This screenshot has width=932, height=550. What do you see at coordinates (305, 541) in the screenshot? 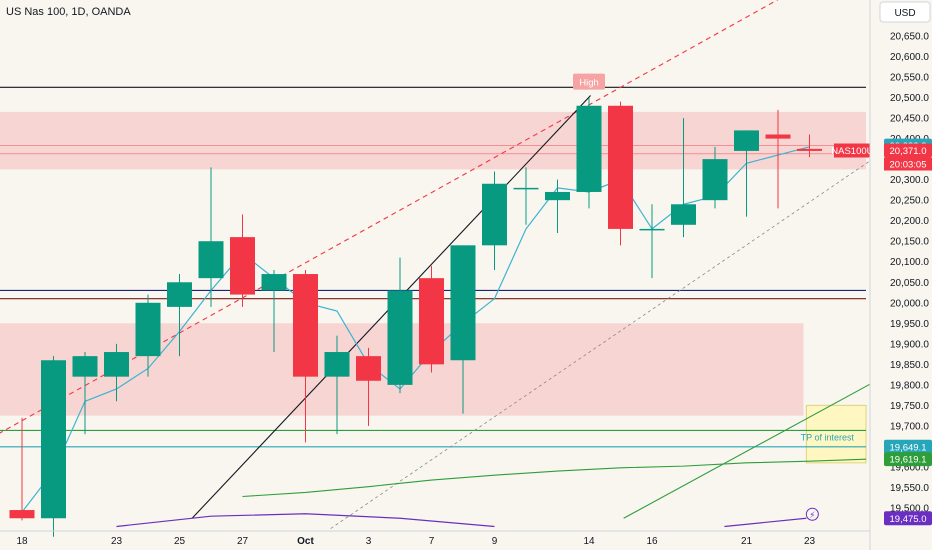
I see `time-tick-label: Oct` at bounding box center [305, 541].